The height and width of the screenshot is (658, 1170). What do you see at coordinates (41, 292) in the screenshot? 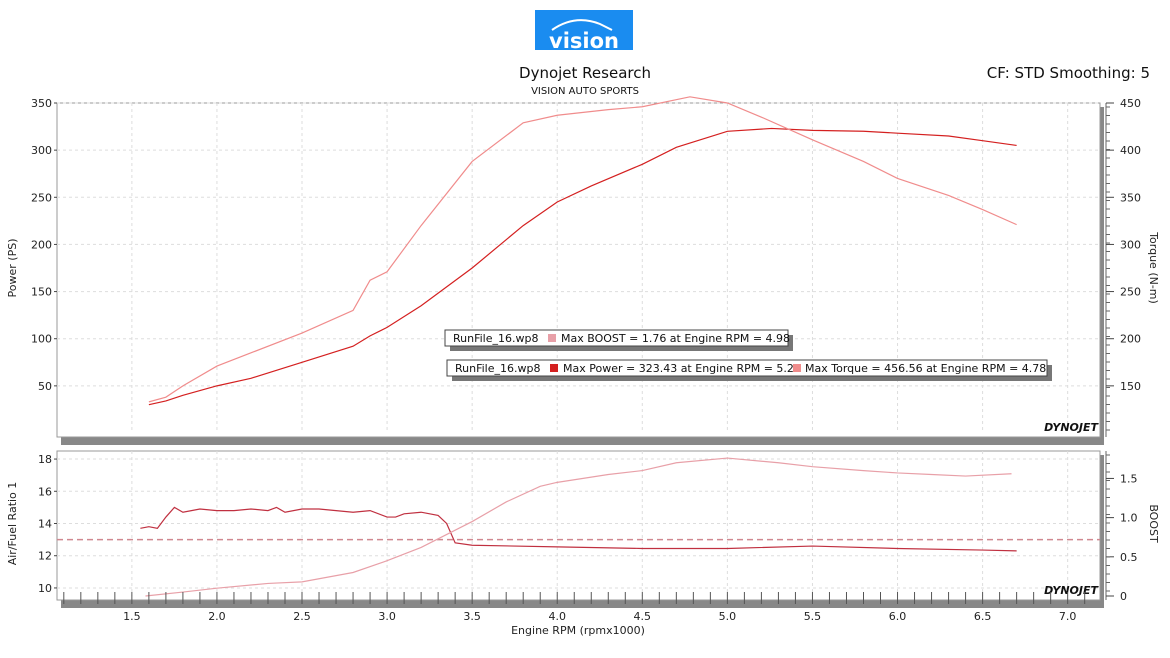
I see `y-tick-label: 150` at bounding box center [41, 292].